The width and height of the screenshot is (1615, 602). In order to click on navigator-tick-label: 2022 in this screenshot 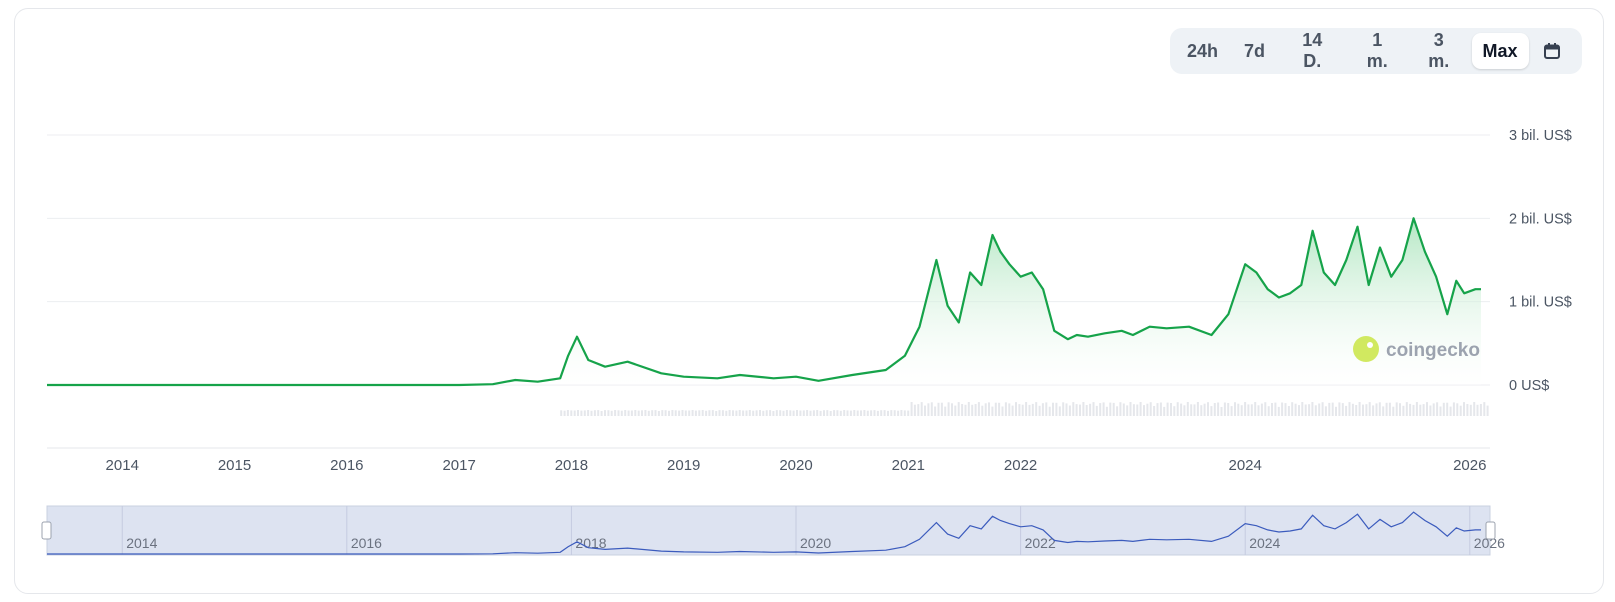, I will do `click(1040, 543)`.